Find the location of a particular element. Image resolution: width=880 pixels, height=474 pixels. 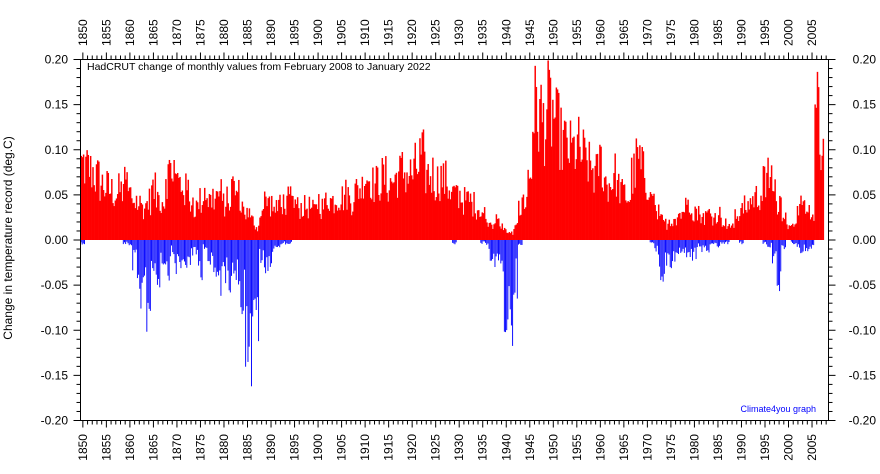

y-axis-labels-left: 0.20 0.15 0.10 0.05 0.00 -0.05 -0.10 -0.15 -0.20 is located at coordinates (55, 240).